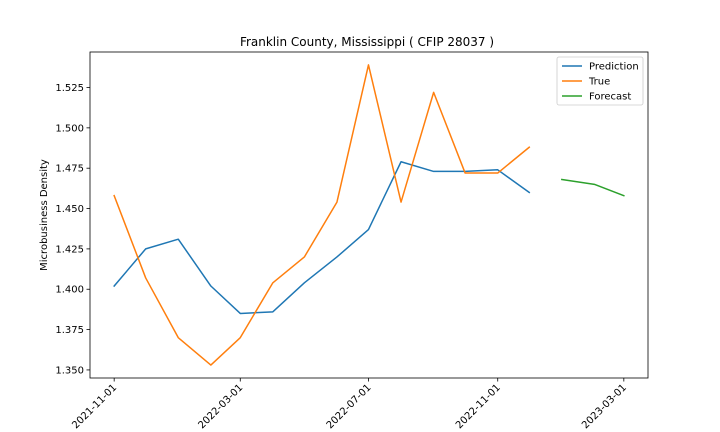 The image size is (720, 432). I want to click on legend-label-prediction: Prediction, so click(614, 67).